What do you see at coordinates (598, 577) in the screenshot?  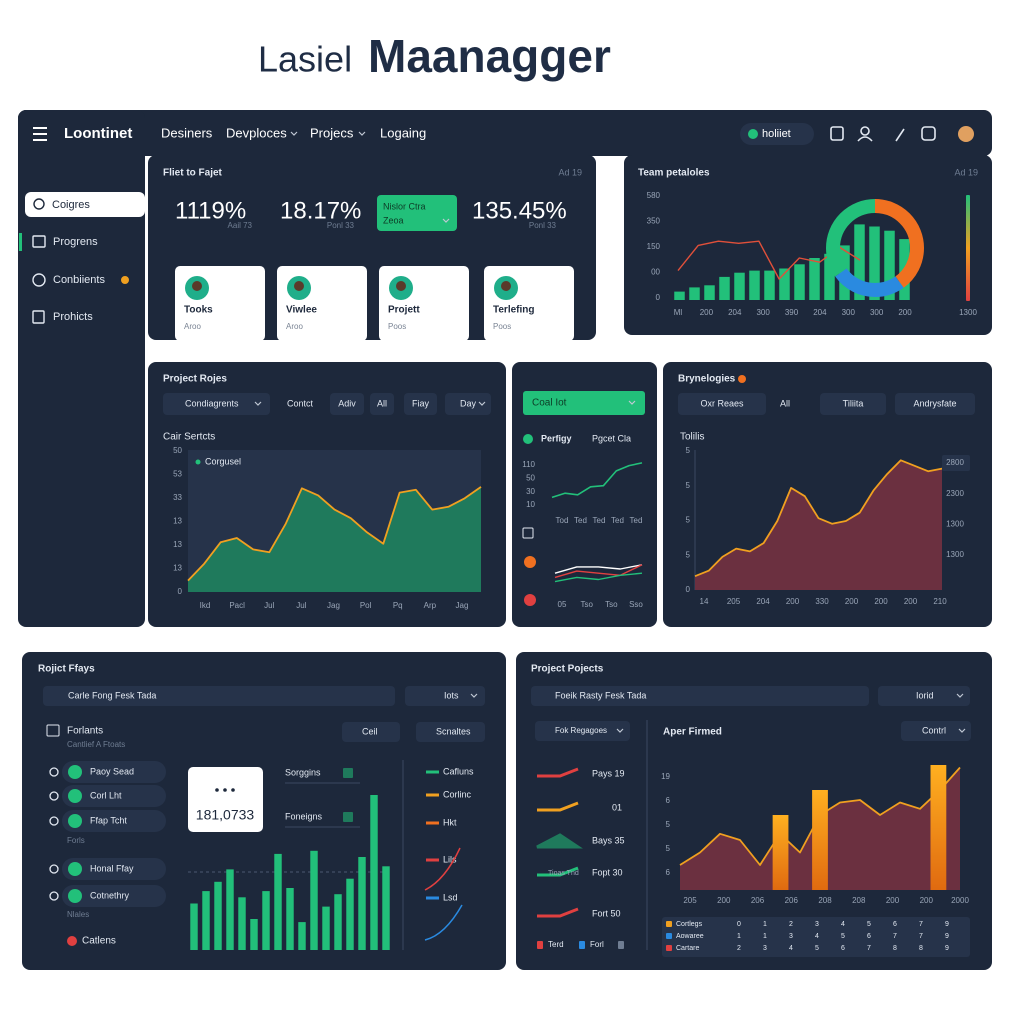 I see `data-line` at bounding box center [598, 577].